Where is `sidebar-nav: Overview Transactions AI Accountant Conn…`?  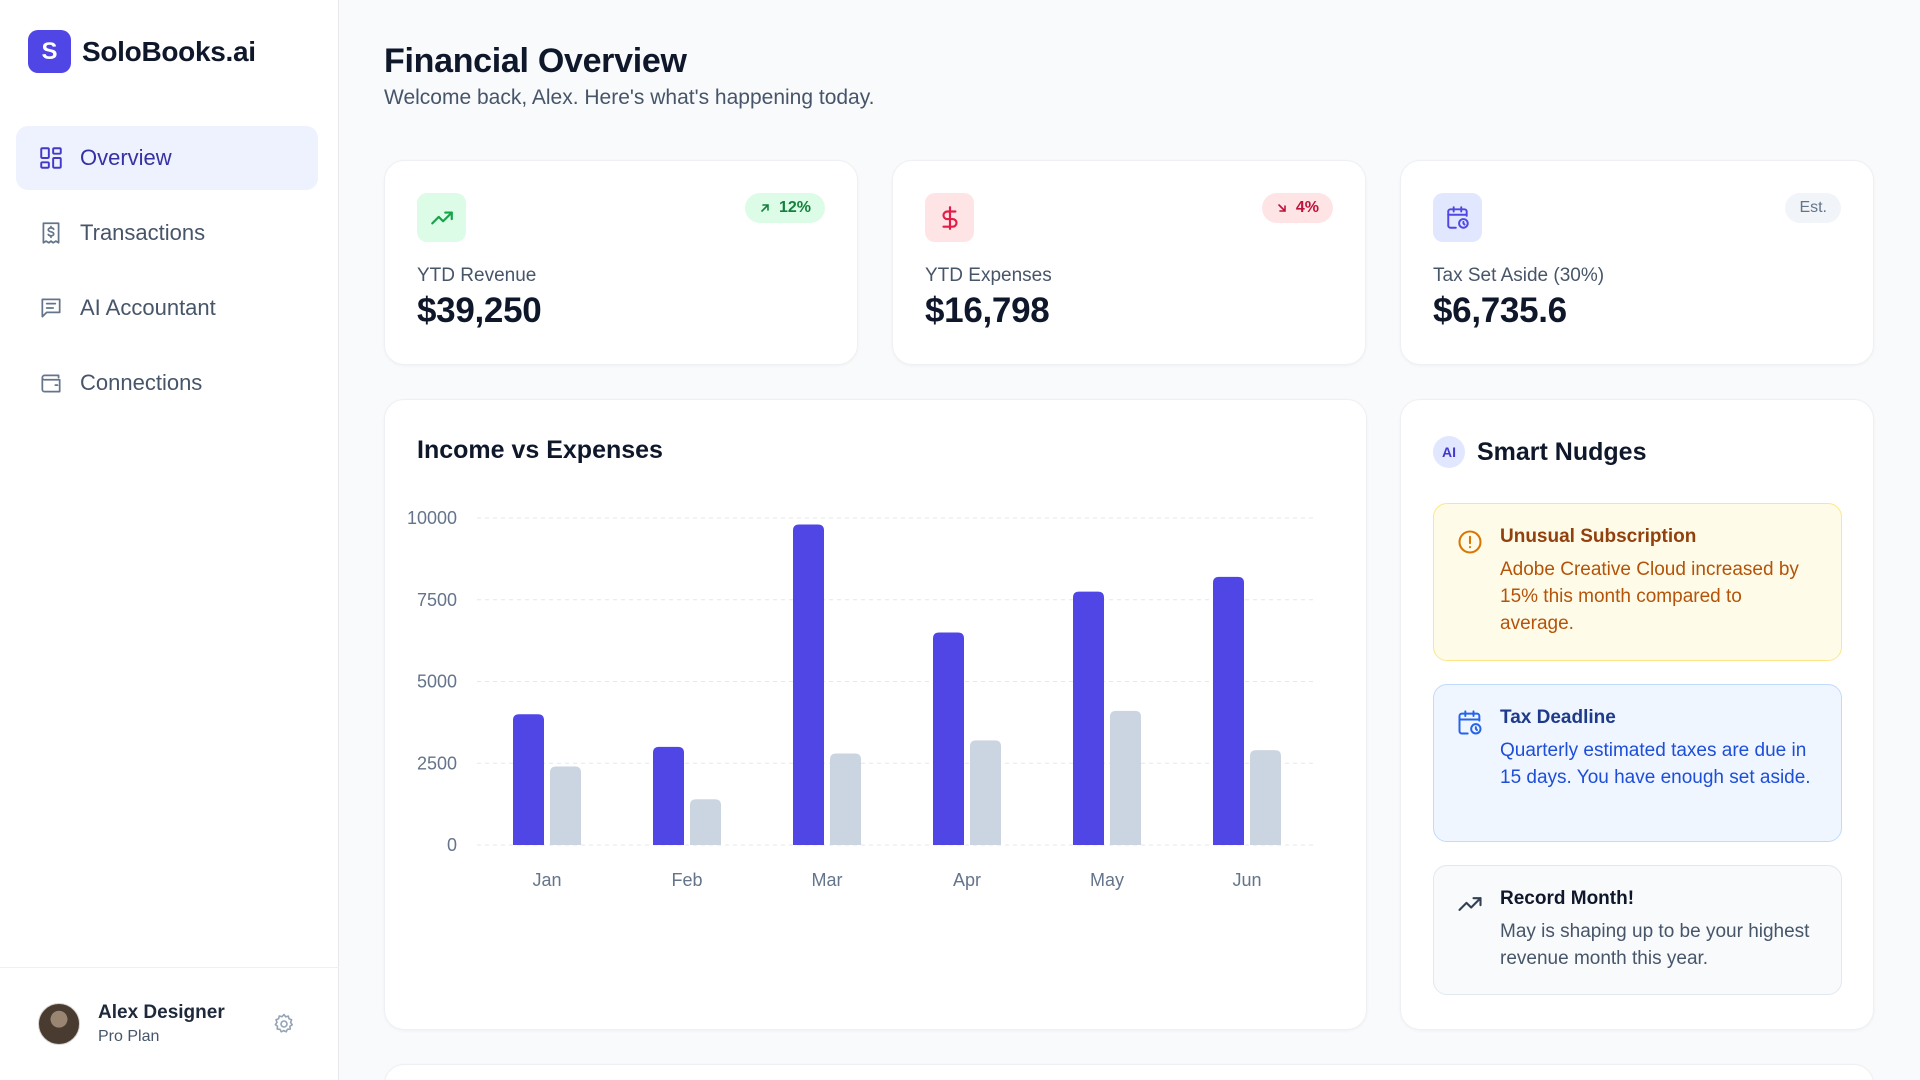 sidebar-nav: Overview Transactions AI Accountant Conn… is located at coordinates (167, 276).